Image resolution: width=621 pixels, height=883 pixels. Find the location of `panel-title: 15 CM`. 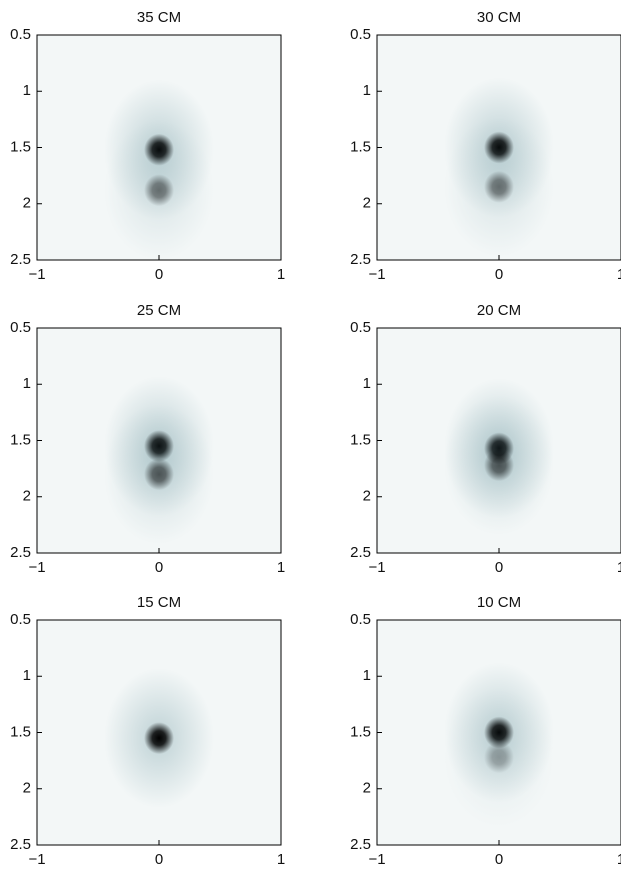

panel-title: 15 CM is located at coordinates (159, 602).